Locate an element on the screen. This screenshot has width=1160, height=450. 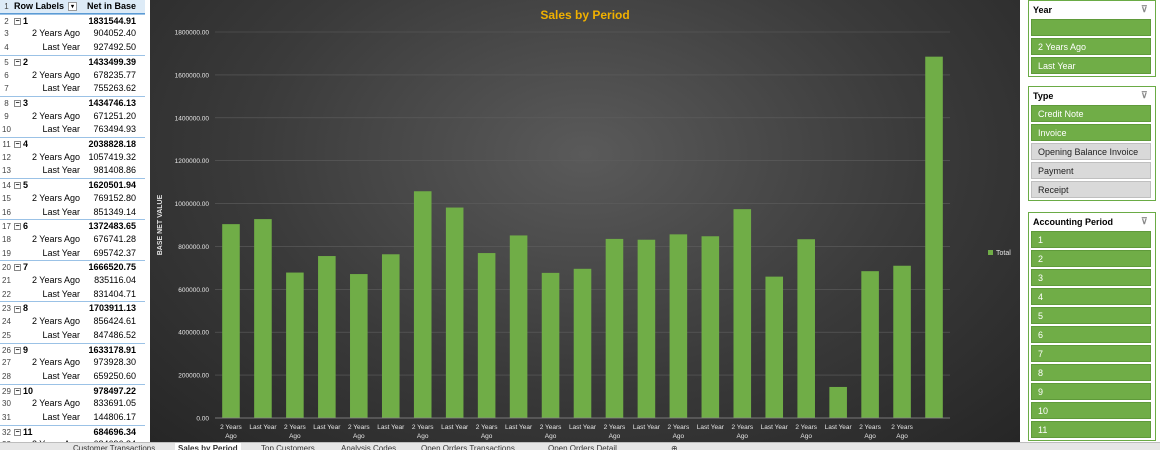
pivot-group-row: 5−2 1433499.39 is located at coordinates (72, 61).